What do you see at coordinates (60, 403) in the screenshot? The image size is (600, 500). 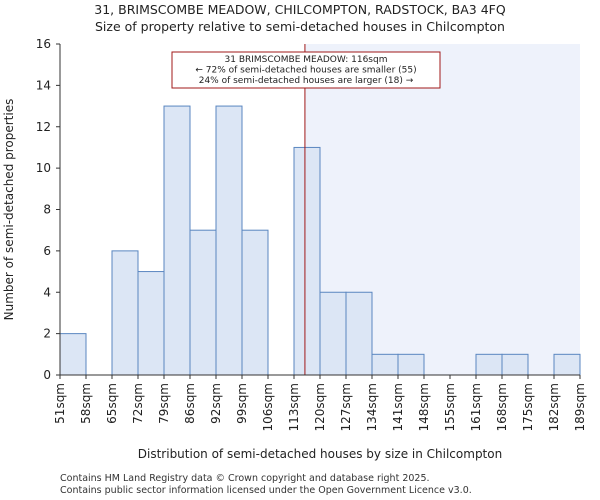 I see `x-tick-label: 51sqm` at bounding box center [60, 403].